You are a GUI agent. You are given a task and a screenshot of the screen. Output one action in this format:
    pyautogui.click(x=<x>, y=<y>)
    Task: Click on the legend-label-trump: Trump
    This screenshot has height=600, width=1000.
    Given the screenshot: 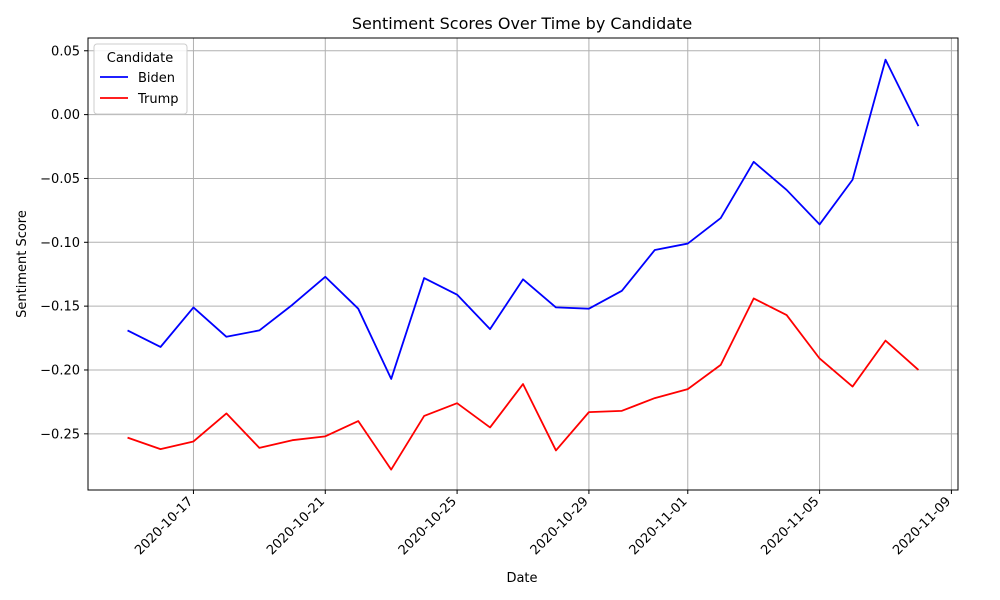 What is the action you would take?
    pyautogui.click(x=158, y=99)
    